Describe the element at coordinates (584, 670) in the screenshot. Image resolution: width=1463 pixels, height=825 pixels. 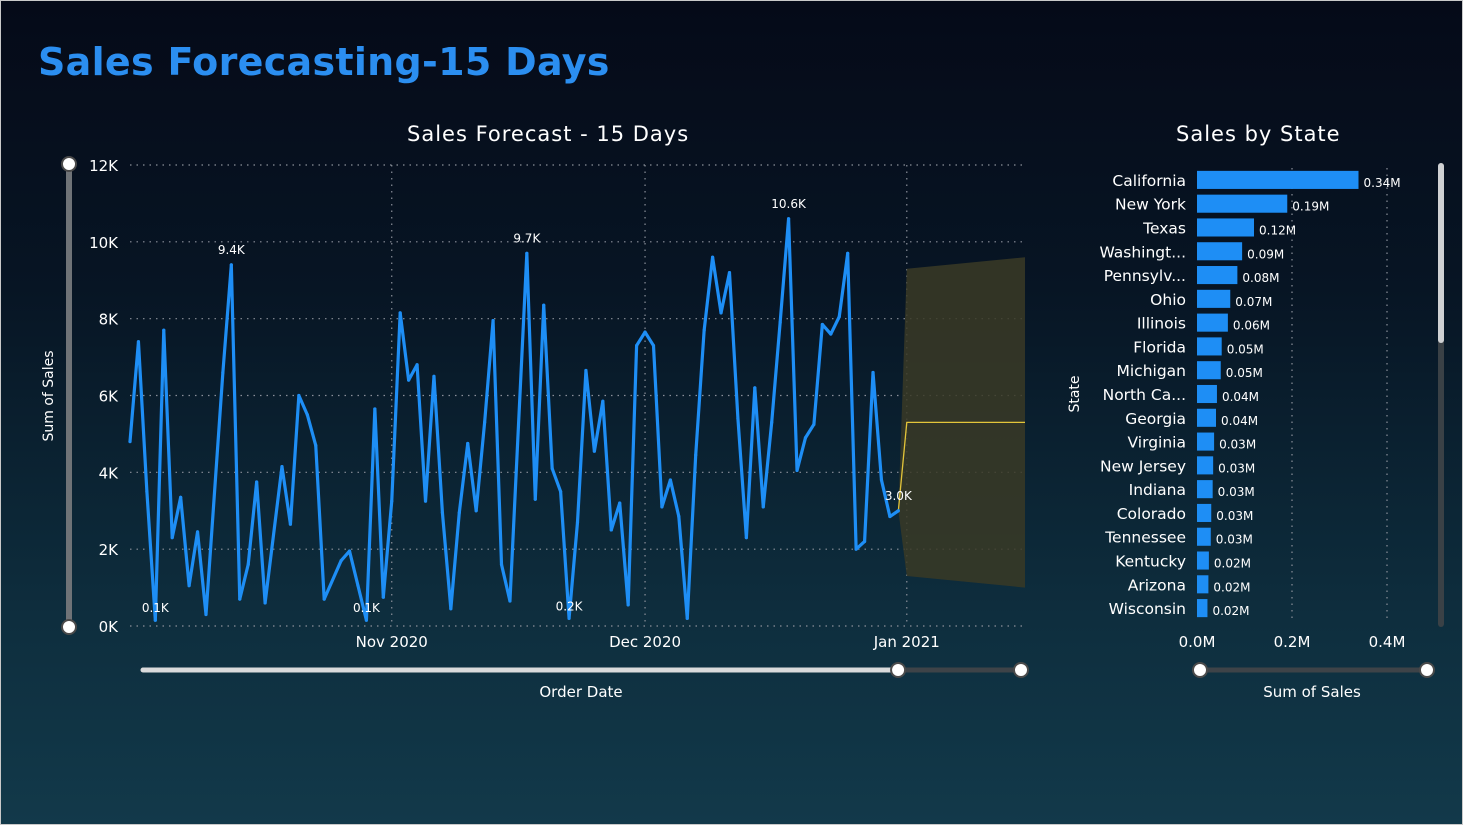
I see `date-range-slider` at that location.